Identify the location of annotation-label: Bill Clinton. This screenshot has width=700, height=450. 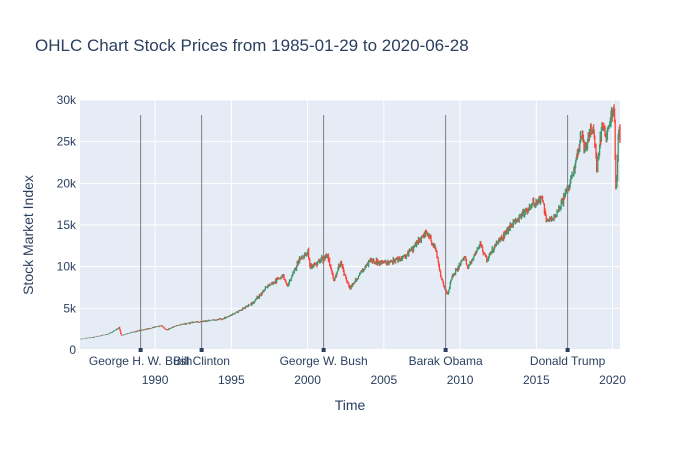
(201, 361).